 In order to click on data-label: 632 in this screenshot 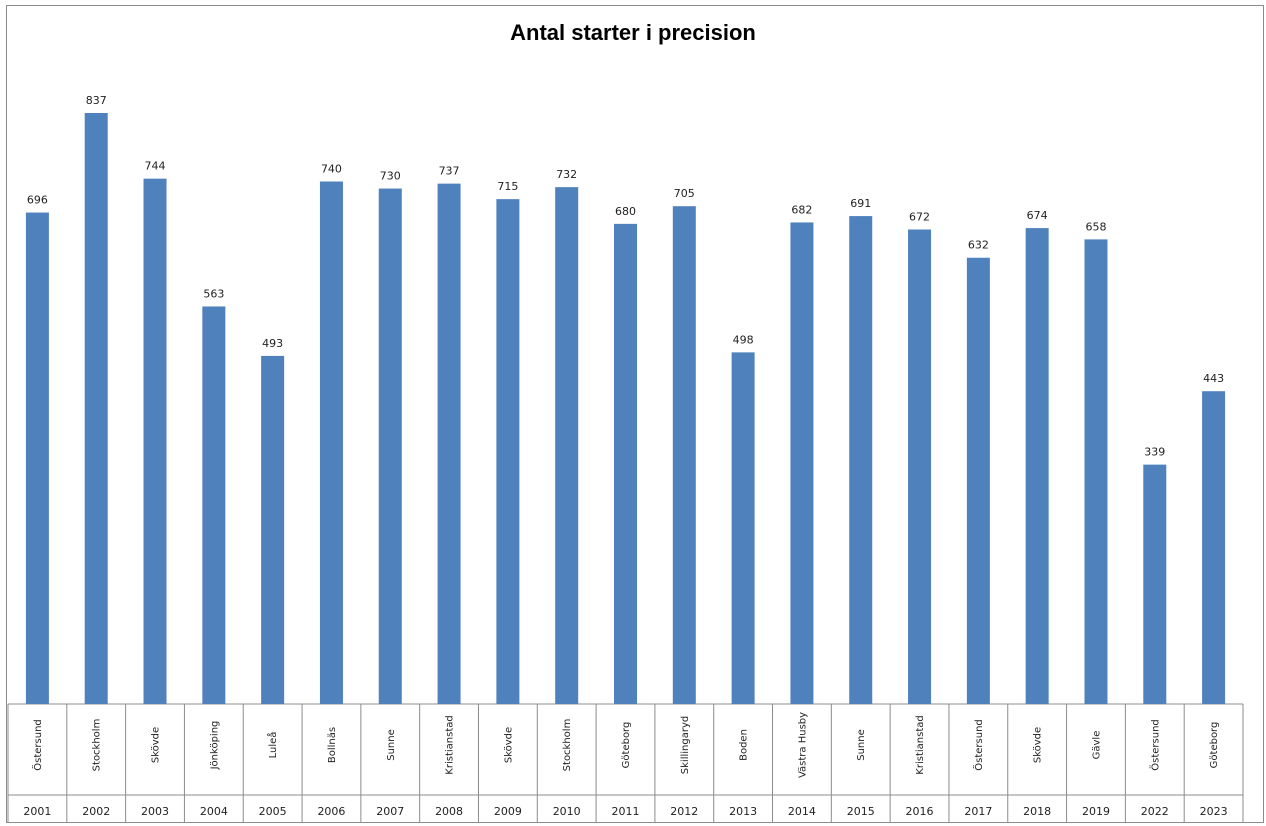, I will do `click(978, 245)`.